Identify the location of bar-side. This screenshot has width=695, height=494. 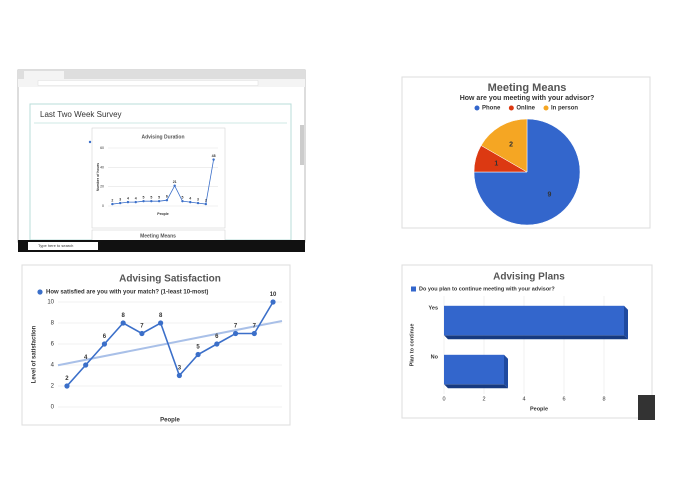
(506, 371).